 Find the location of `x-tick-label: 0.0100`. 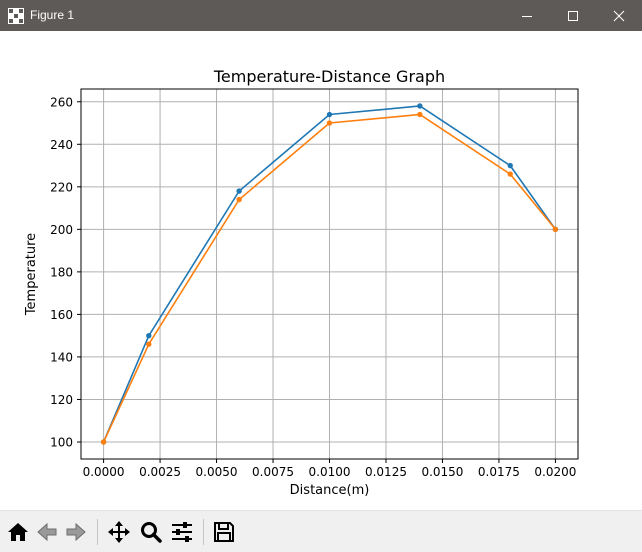

x-tick-label: 0.0100 is located at coordinates (330, 472).